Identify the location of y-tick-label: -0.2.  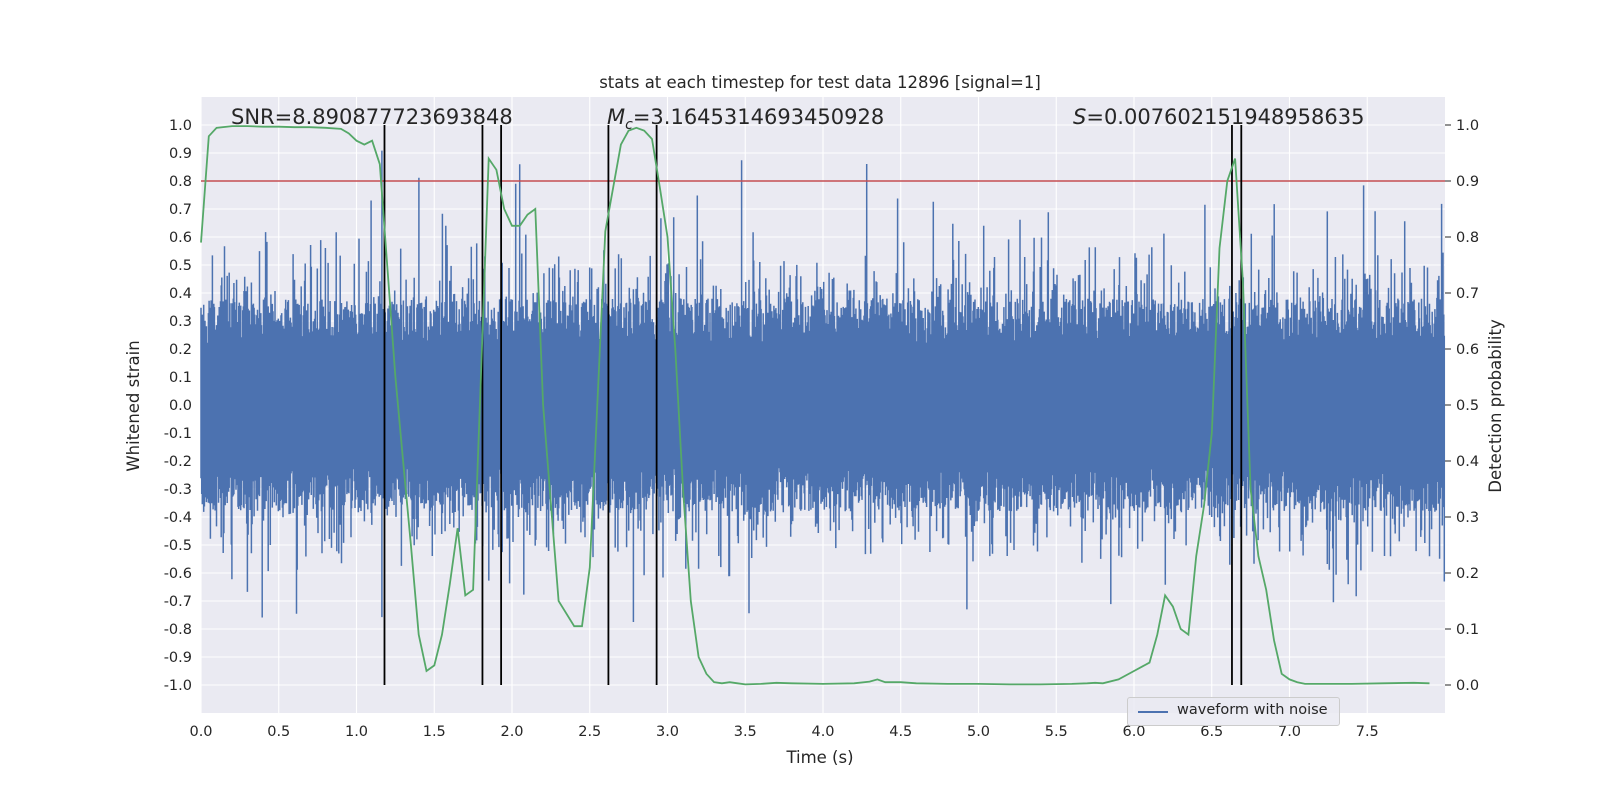
(178, 462).